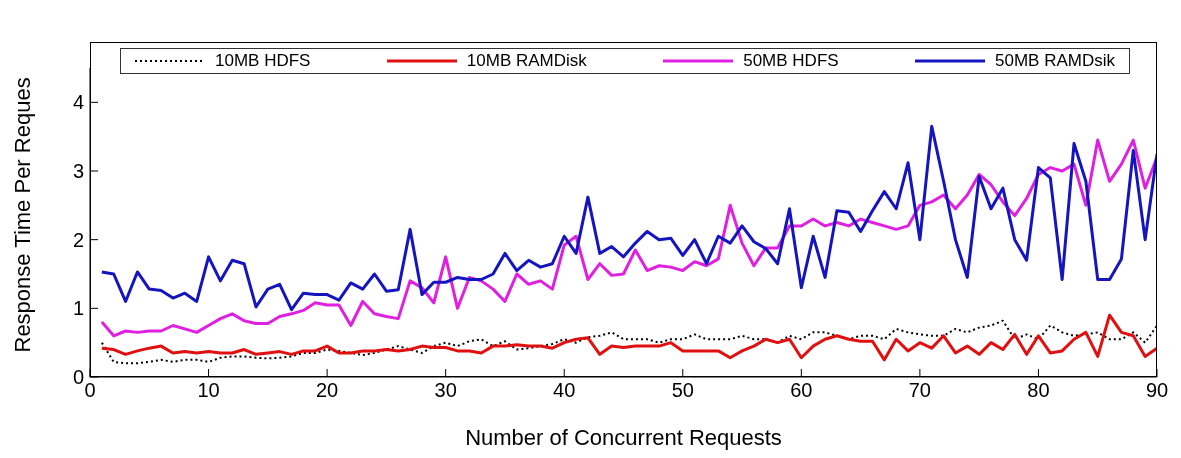  I want to click on x-tick-label: 90, so click(1157, 390).